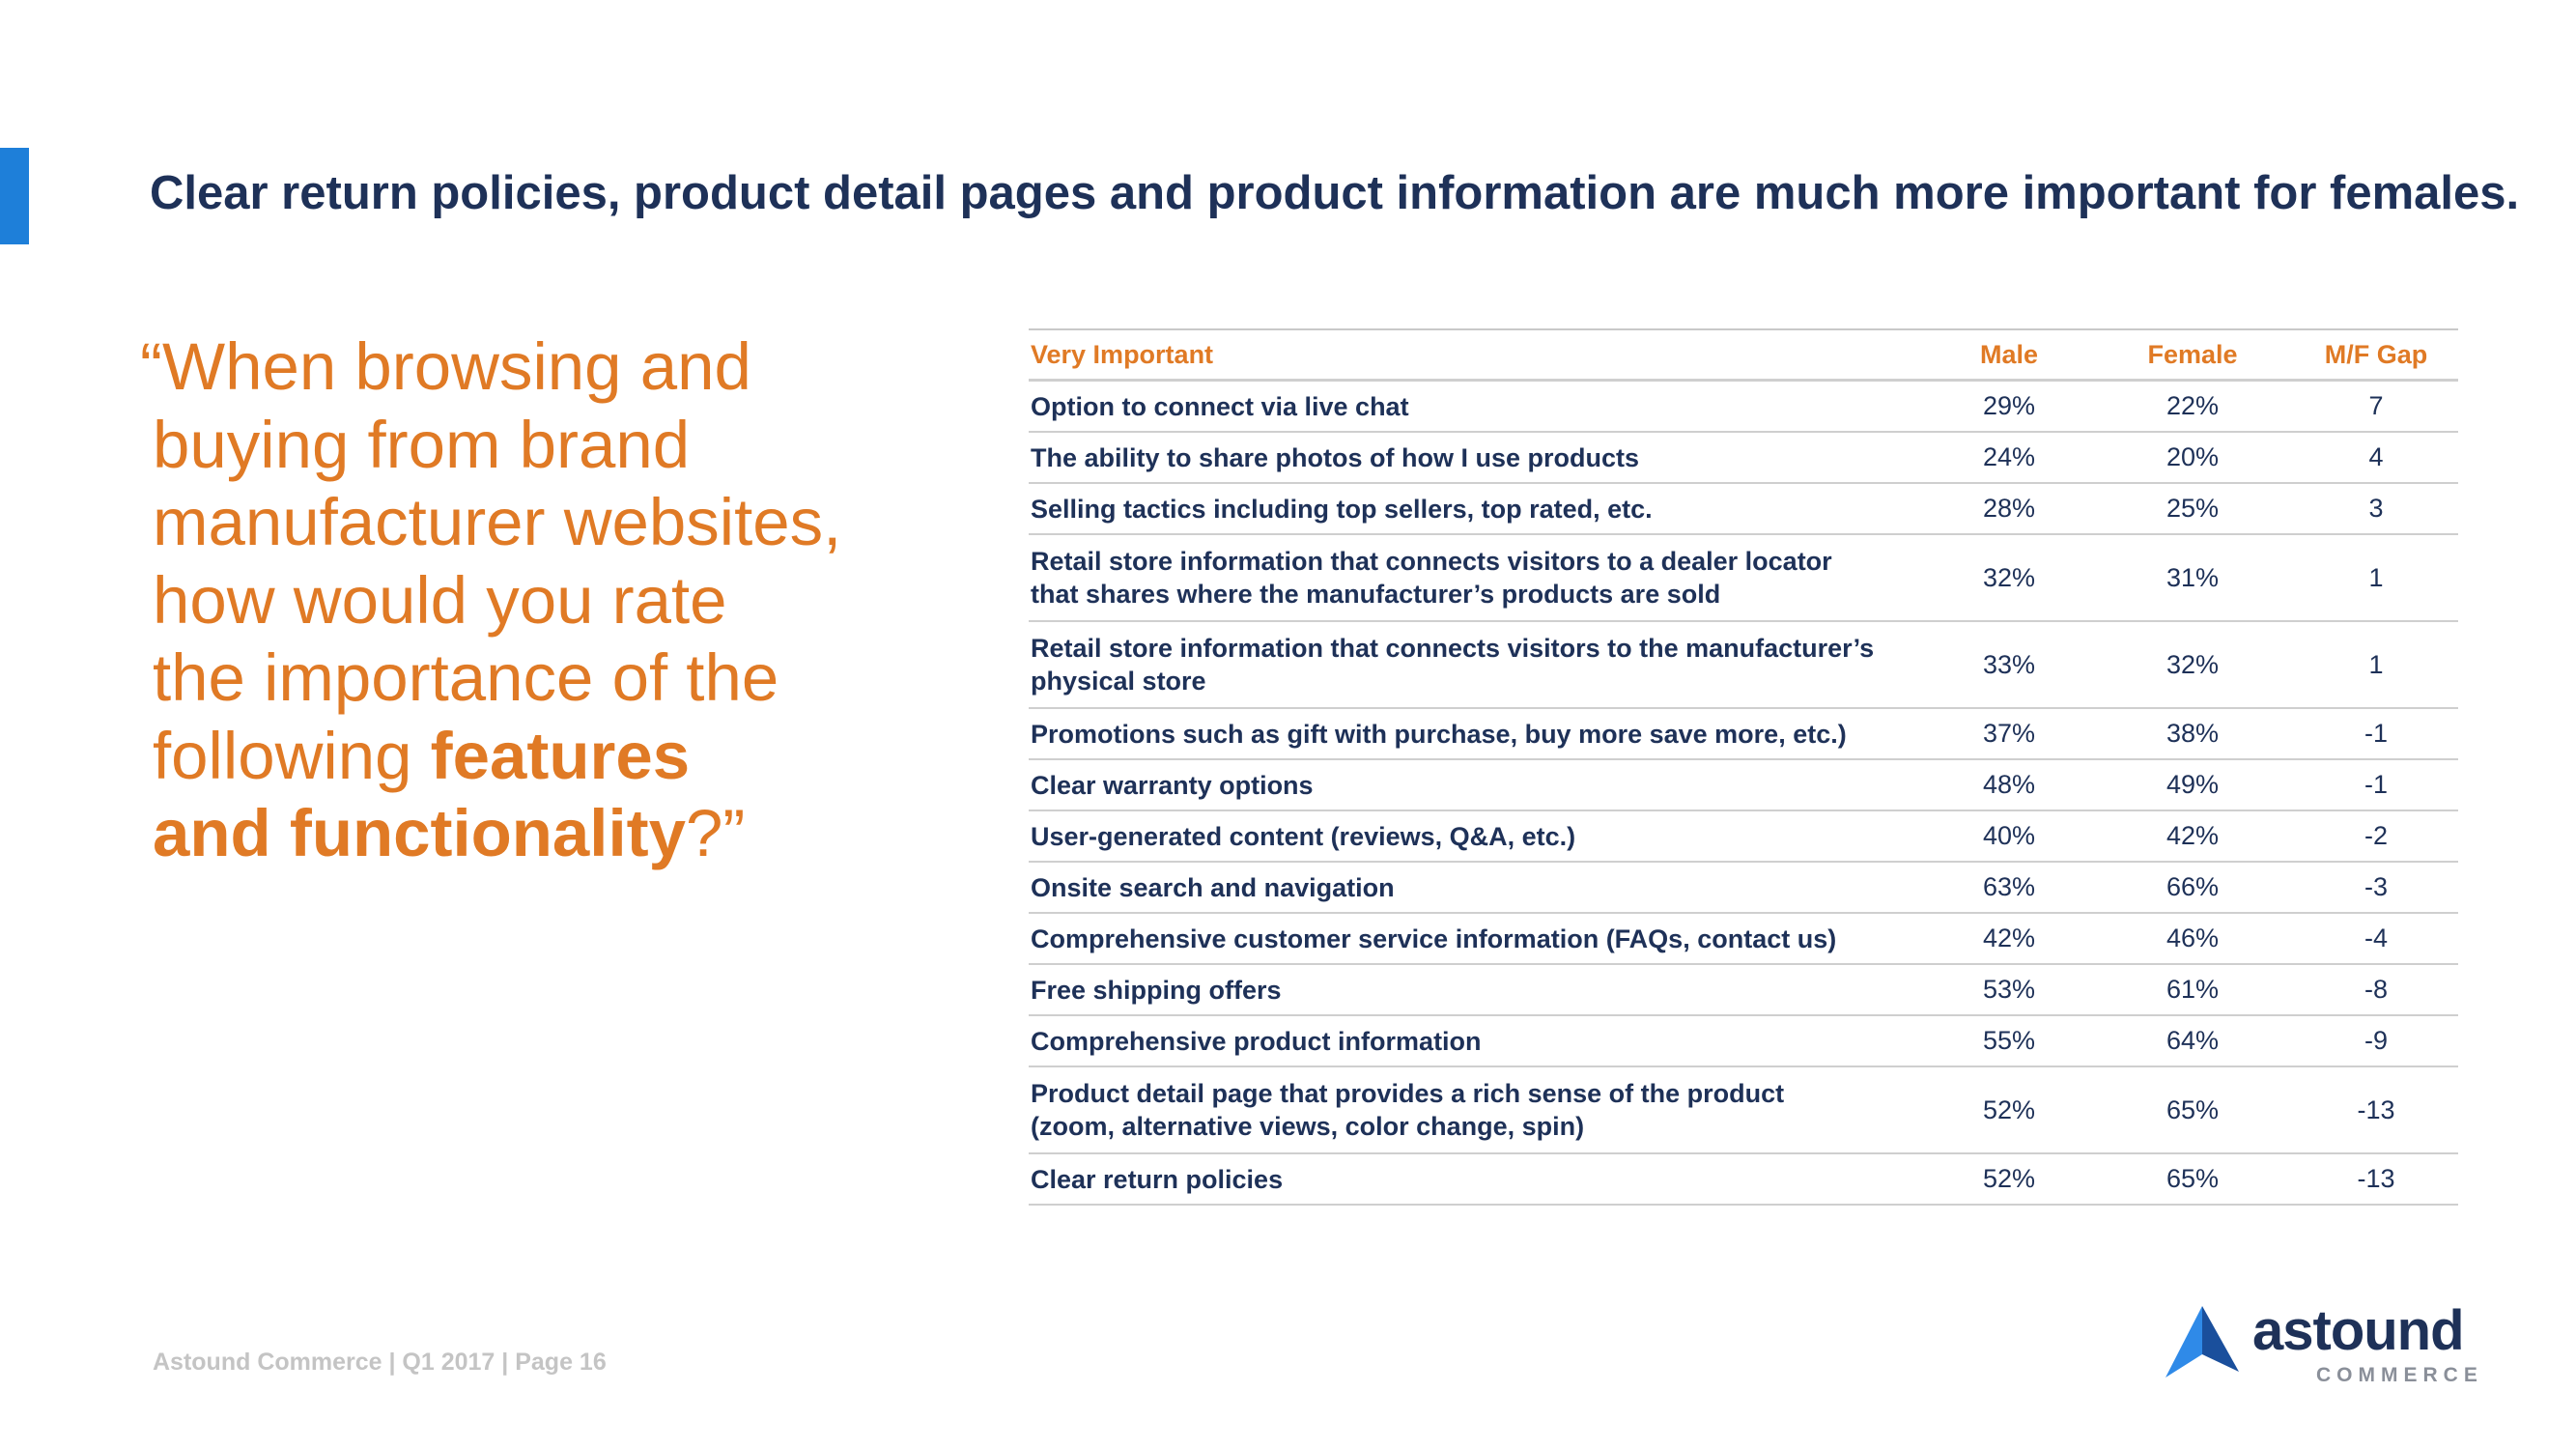 The width and height of the screenshot is (2576, 1449). What do you see at coordinates (2193, 784) in the screenshot?
I see `cell-female: 49%` at bounding box center [2193, 784].